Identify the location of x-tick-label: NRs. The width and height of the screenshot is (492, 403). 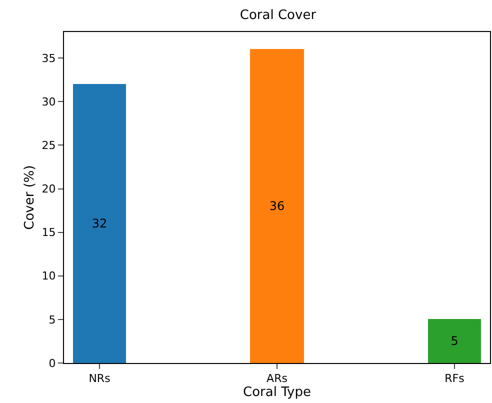
(99, 379).